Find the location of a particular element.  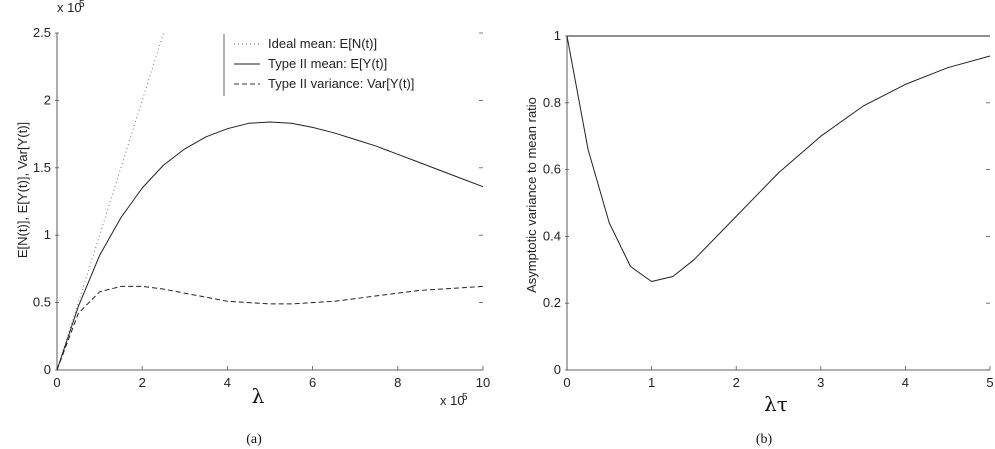

x-tick-label: 5 is located at coordinates (989, 382).